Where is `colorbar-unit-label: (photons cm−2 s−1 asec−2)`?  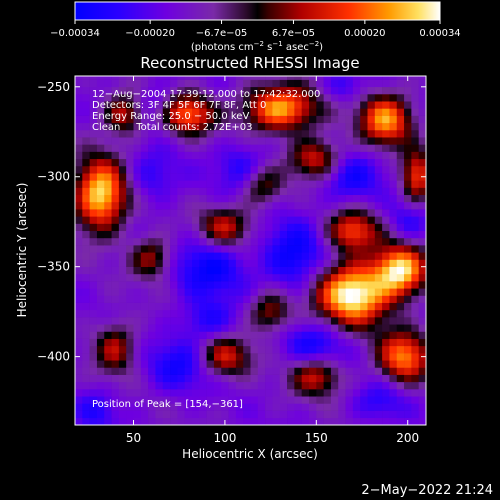 colorbar-unit-label: (photons cm−2 s−1 asec−2) is located at coordinates (257, 46).